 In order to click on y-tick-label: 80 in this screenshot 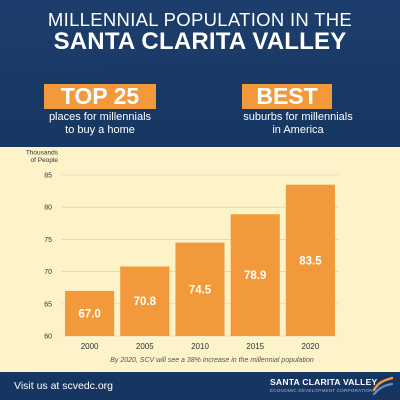, I will do `click(48, 208)`.